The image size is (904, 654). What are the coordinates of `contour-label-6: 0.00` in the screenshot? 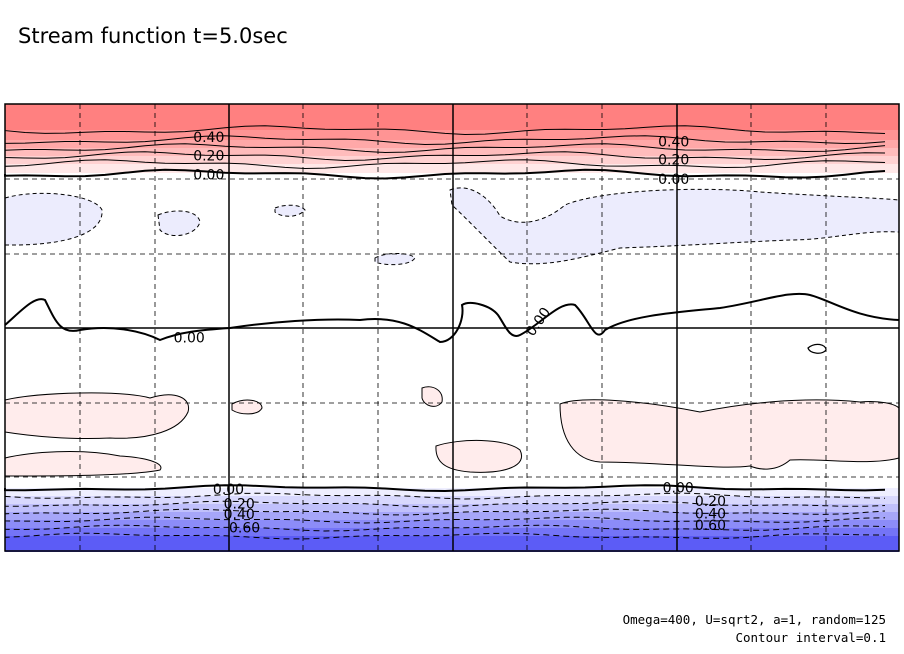 It's located at (189, 339).